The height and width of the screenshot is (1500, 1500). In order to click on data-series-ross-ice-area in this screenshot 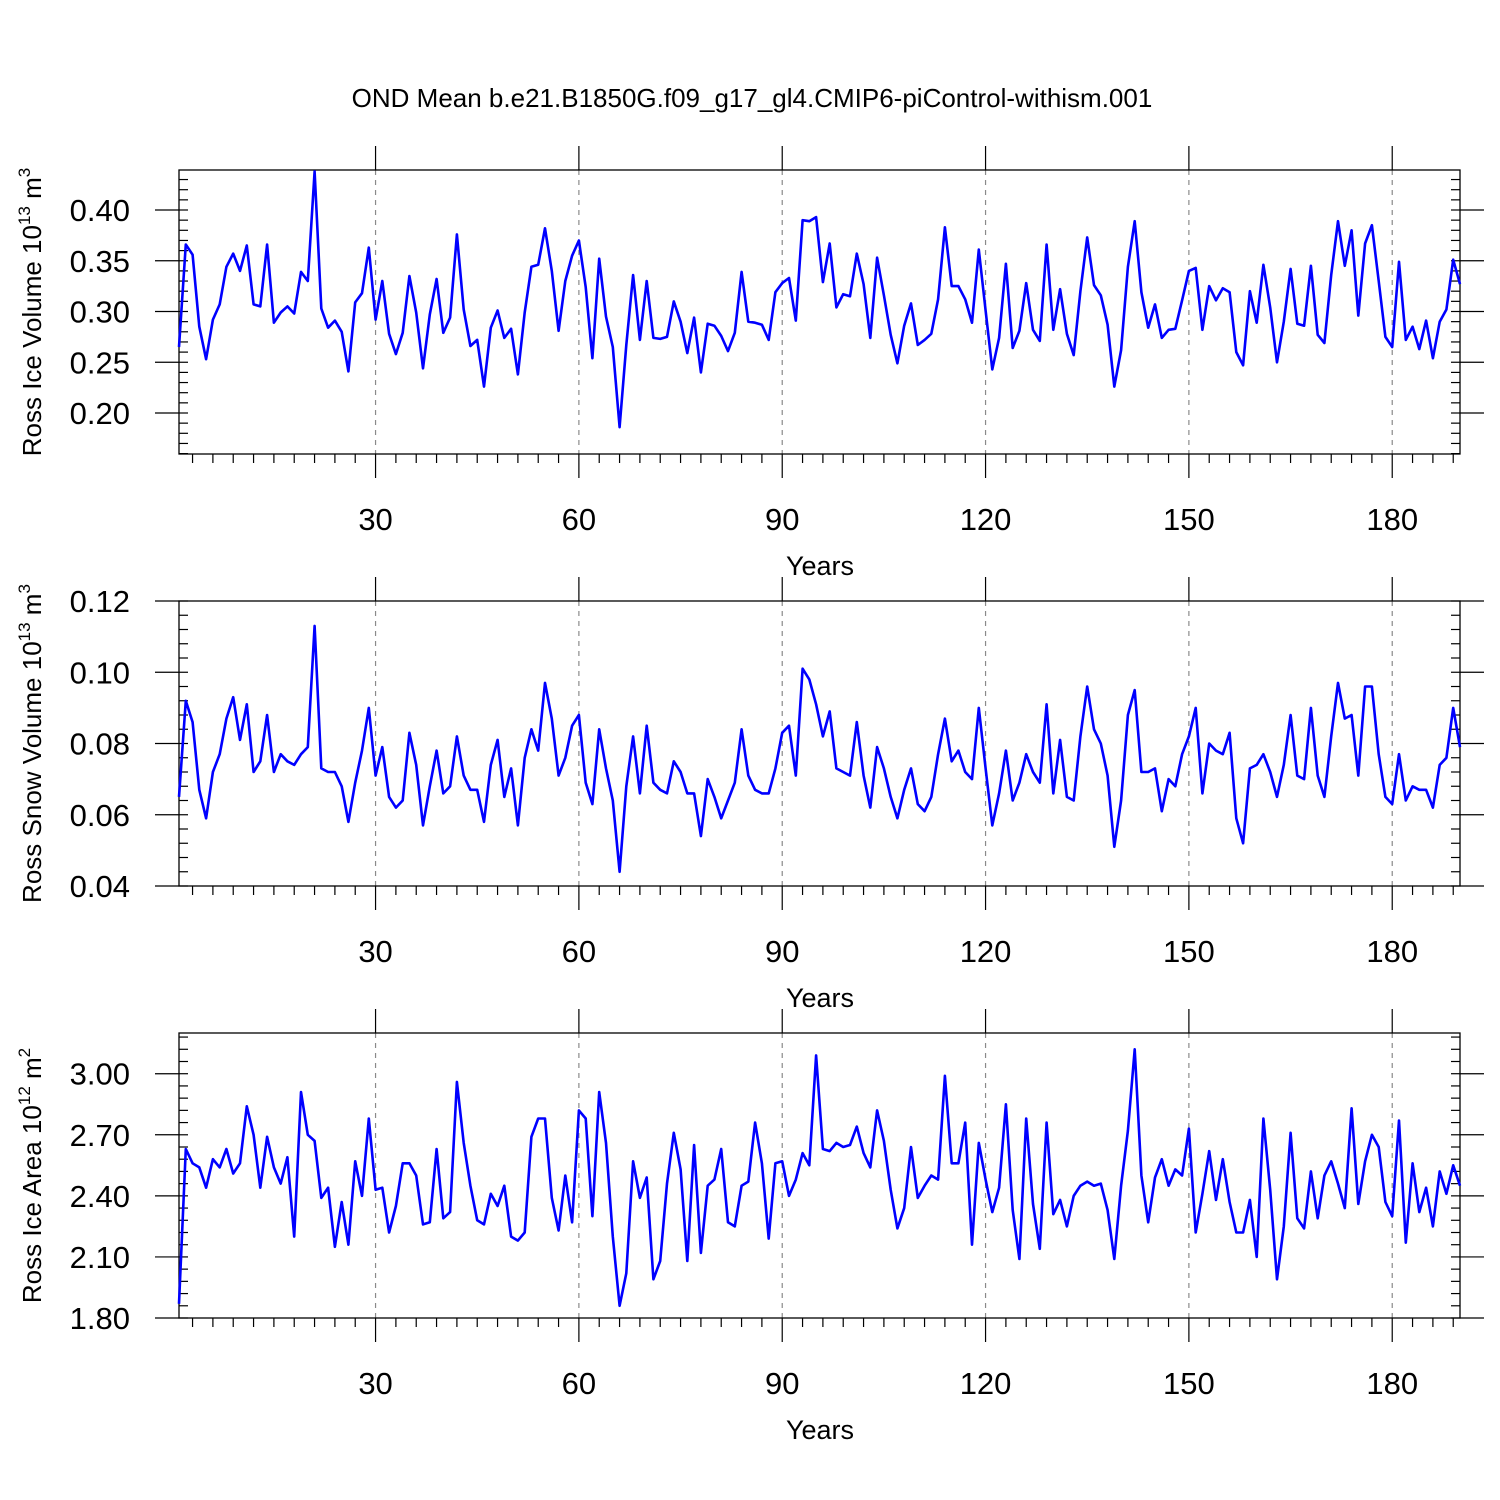, I will do `click(819, 1178)`.